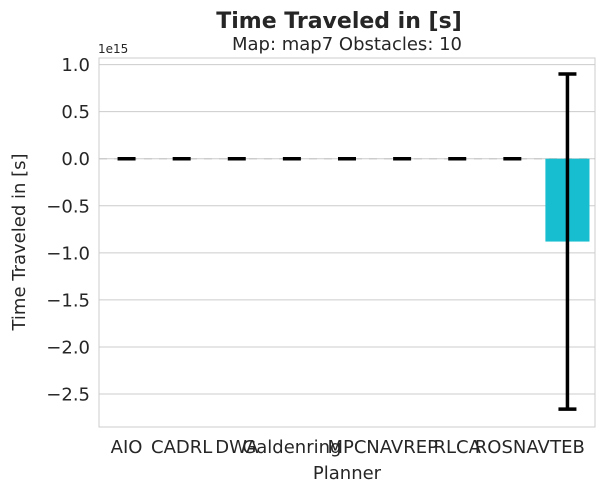 Image resolution: width=605 pixels, height=492 pixels. Describe the element at coordinates (347, 44) in the screenshot. I see `chart-subtitle: Map: map7 Obstacles: 10` at that location.